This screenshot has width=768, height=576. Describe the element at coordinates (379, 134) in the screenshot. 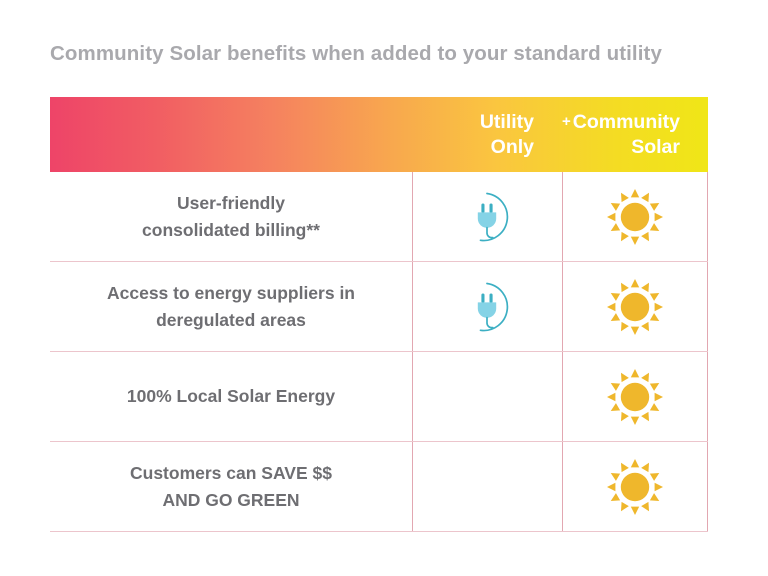

I see `table-header-band: Utility Only + Community Solar` at that location.